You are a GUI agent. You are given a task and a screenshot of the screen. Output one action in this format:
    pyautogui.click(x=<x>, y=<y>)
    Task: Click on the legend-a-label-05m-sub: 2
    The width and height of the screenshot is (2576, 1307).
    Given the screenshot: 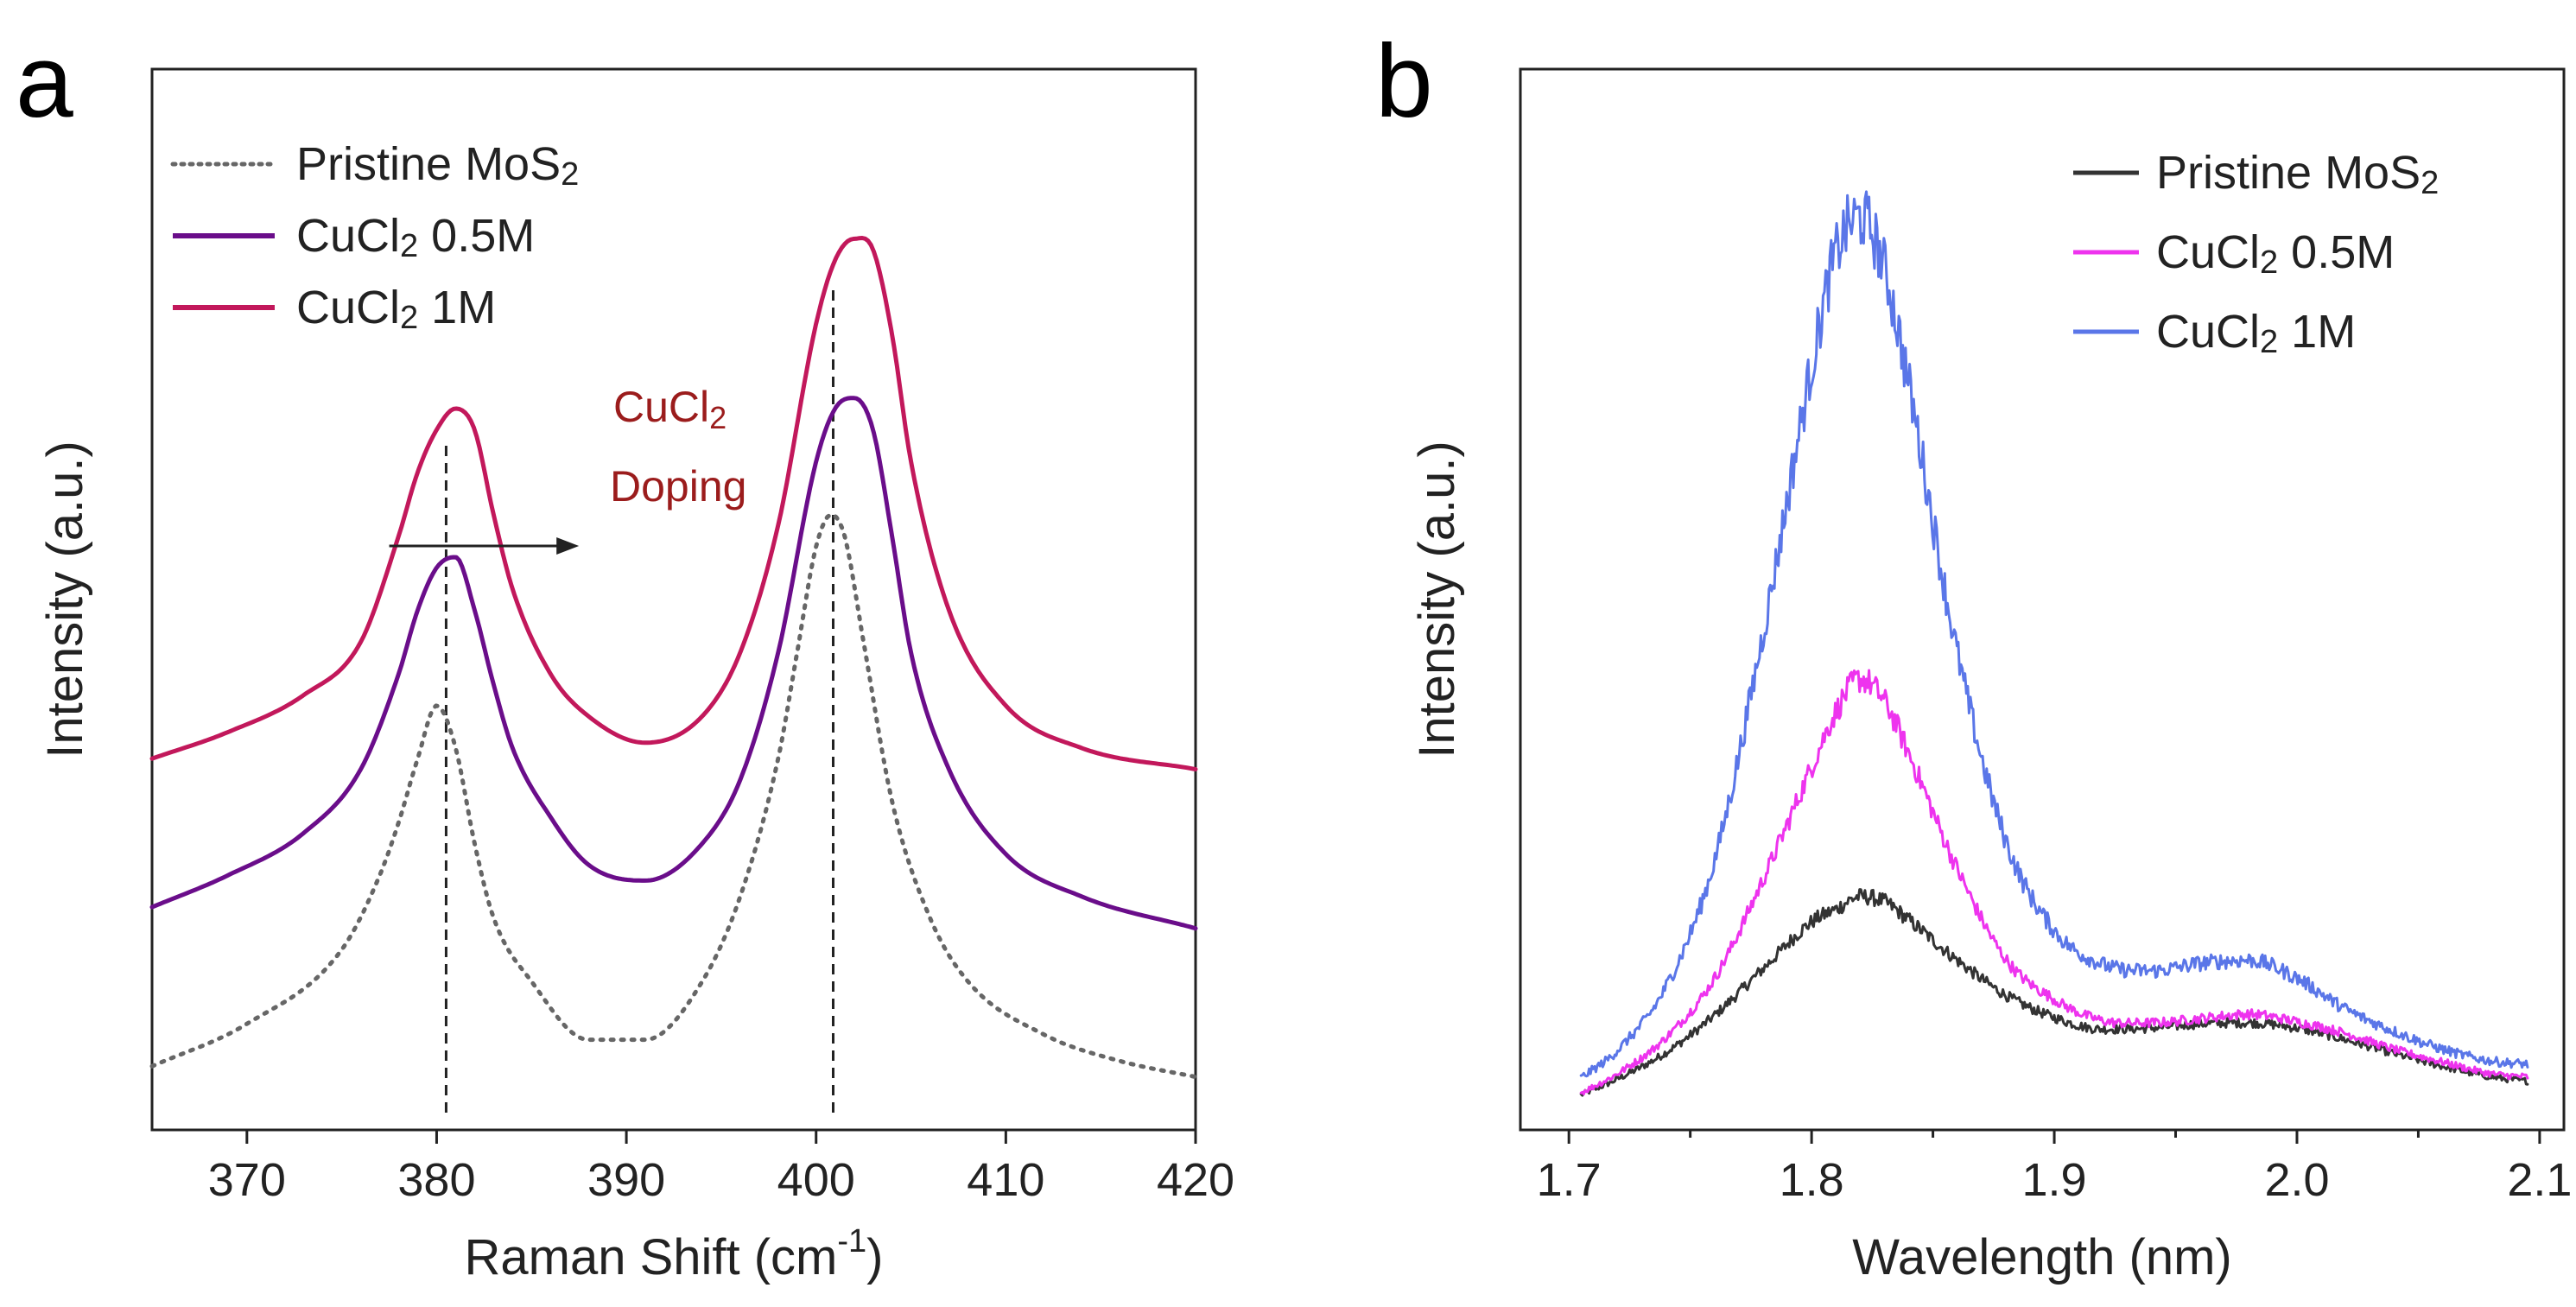 What is the action you would take?
    pyautogui.click(x=409, y=246)
    